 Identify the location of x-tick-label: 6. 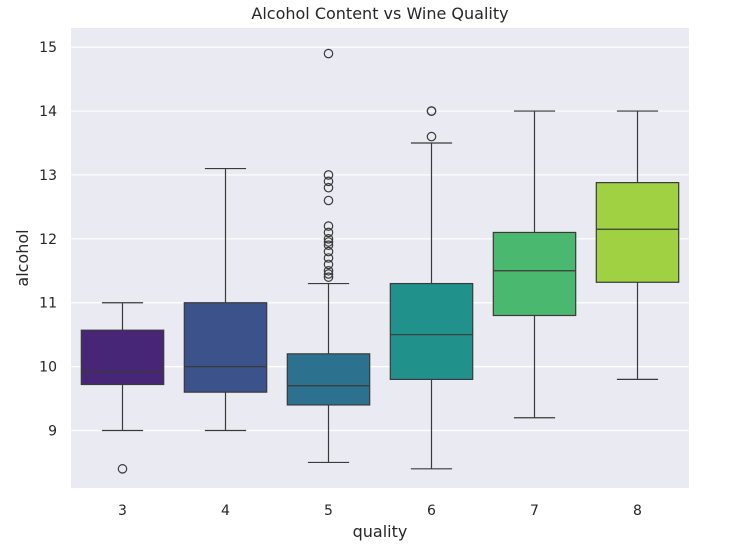
(431, 511).